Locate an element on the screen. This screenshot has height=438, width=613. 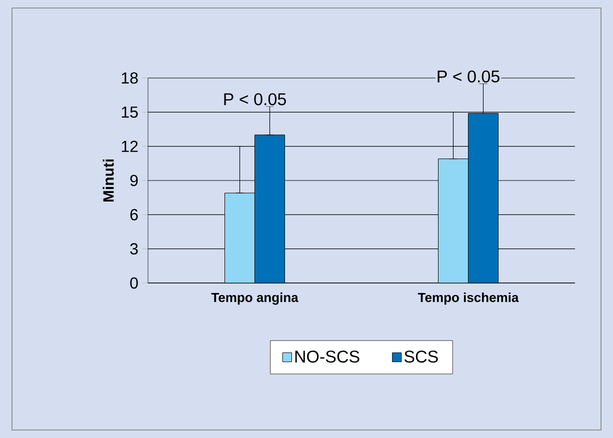
y-tick-label: 3 is located at coordinates (134, 248).